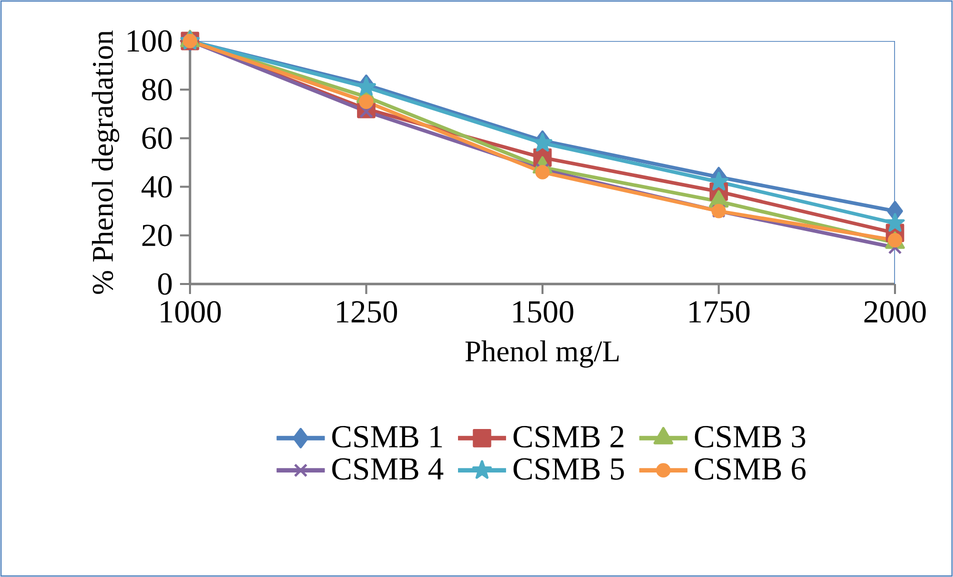 This screenshot has width=953, height=577. I want to click on x-tick-label: 2000, so click(895, 312).